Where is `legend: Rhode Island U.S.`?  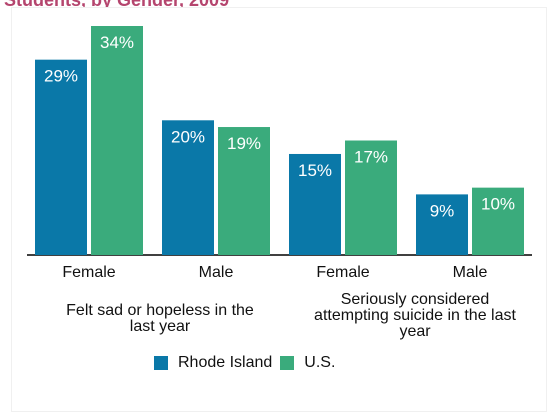 legend: Rhode Island U.S. is located at coordinates (248, 363).